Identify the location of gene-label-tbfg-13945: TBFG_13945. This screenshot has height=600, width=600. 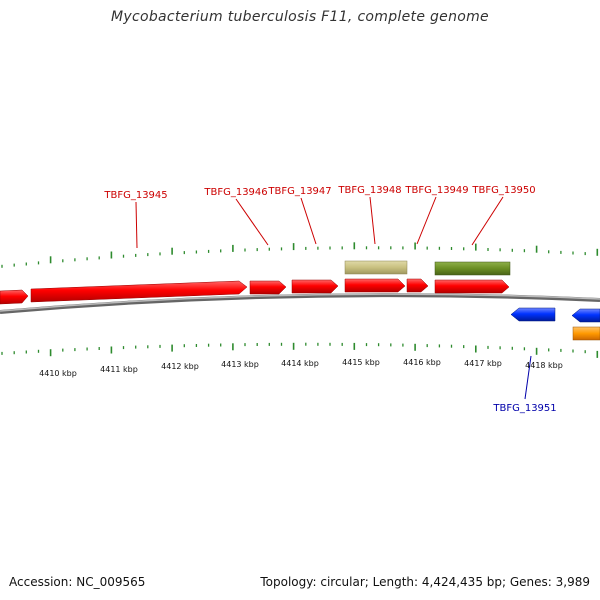
(135, 195).